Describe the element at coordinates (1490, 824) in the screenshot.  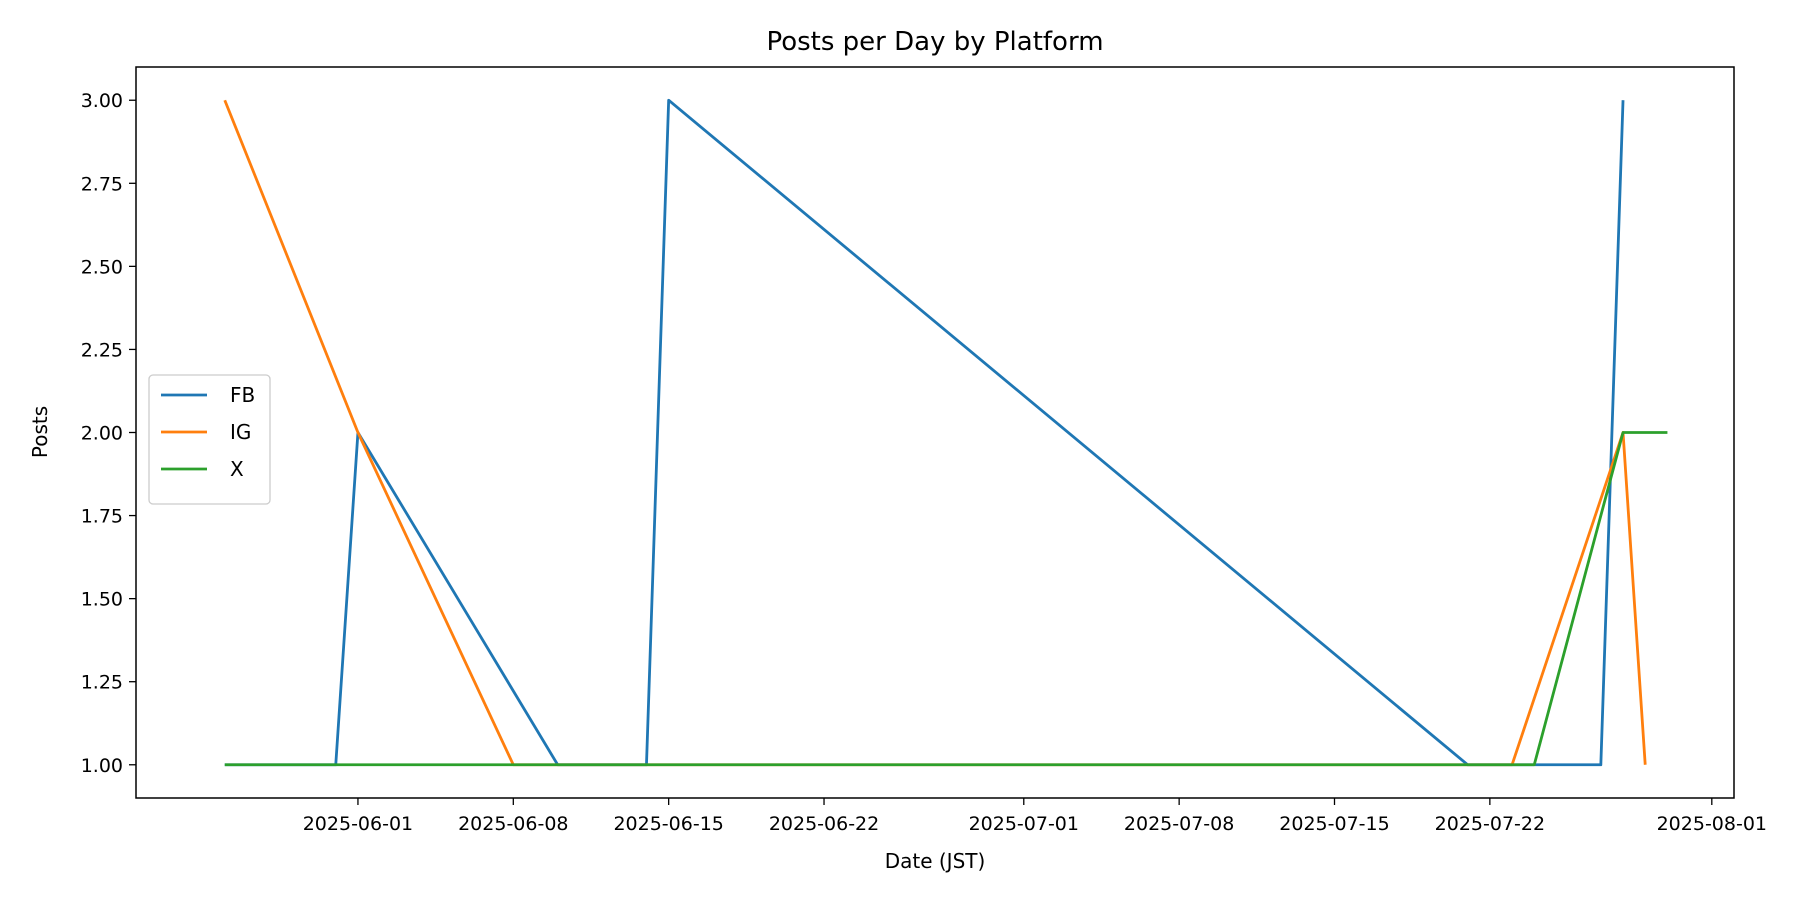
I see `x-tick-label: 2025-07-22` at that location.